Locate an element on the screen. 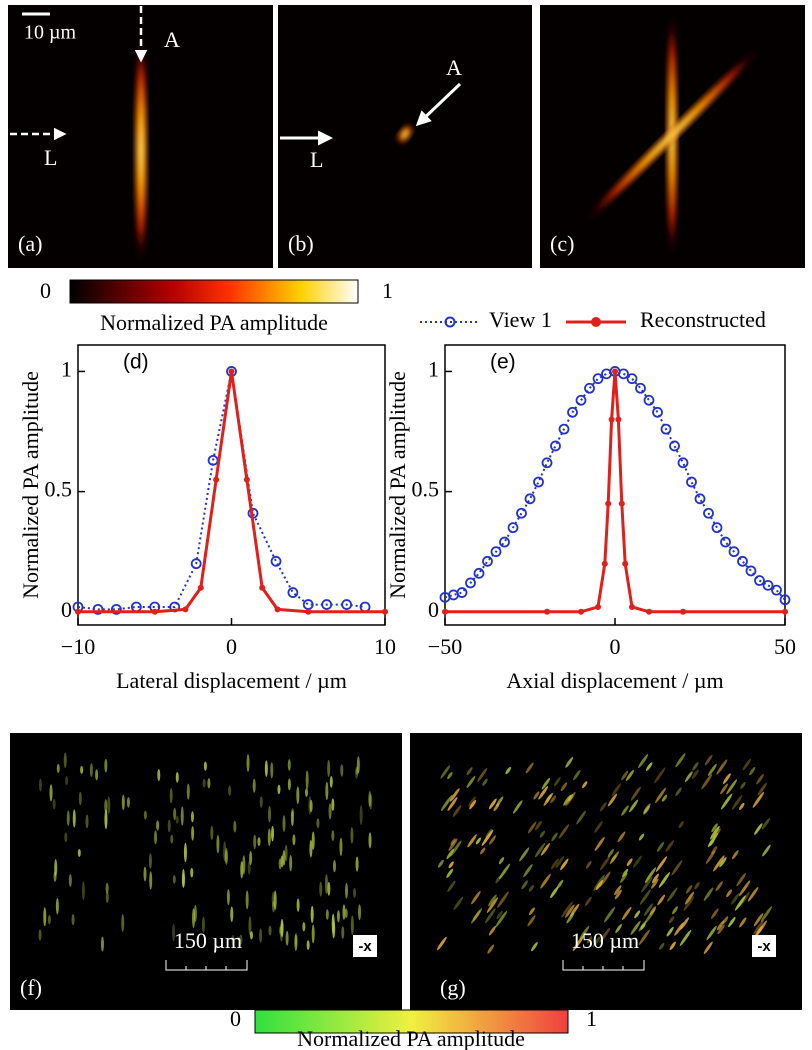  plot-frame is located at coordinates (231, 485).